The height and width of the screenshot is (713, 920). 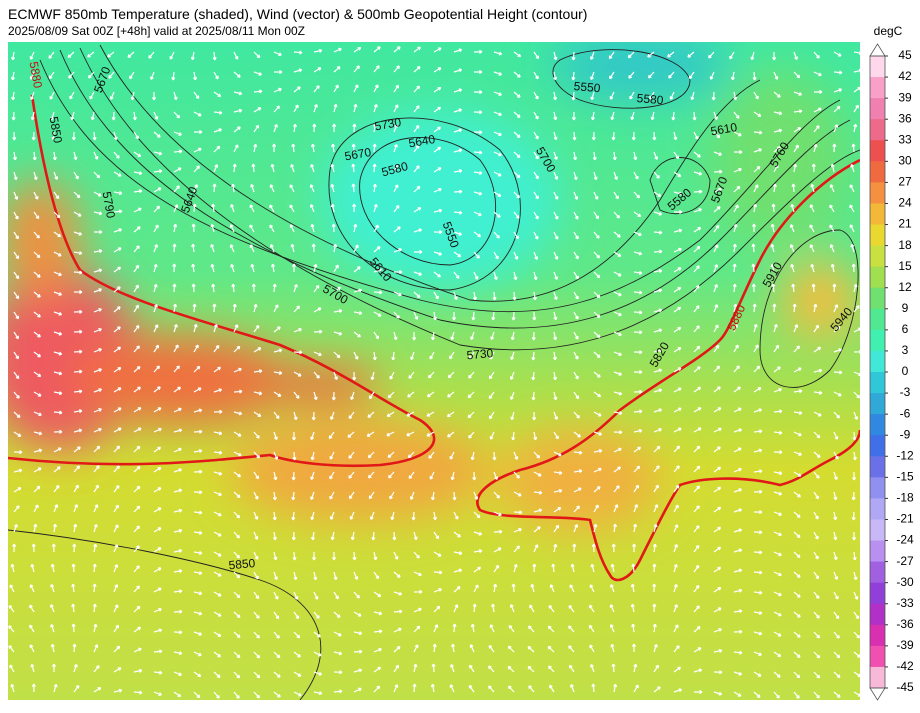 What do you see at coordinates (905, 55) in the screenshot?
I see `colorbar-tick-label: 45` at bounding box center [905, 55].